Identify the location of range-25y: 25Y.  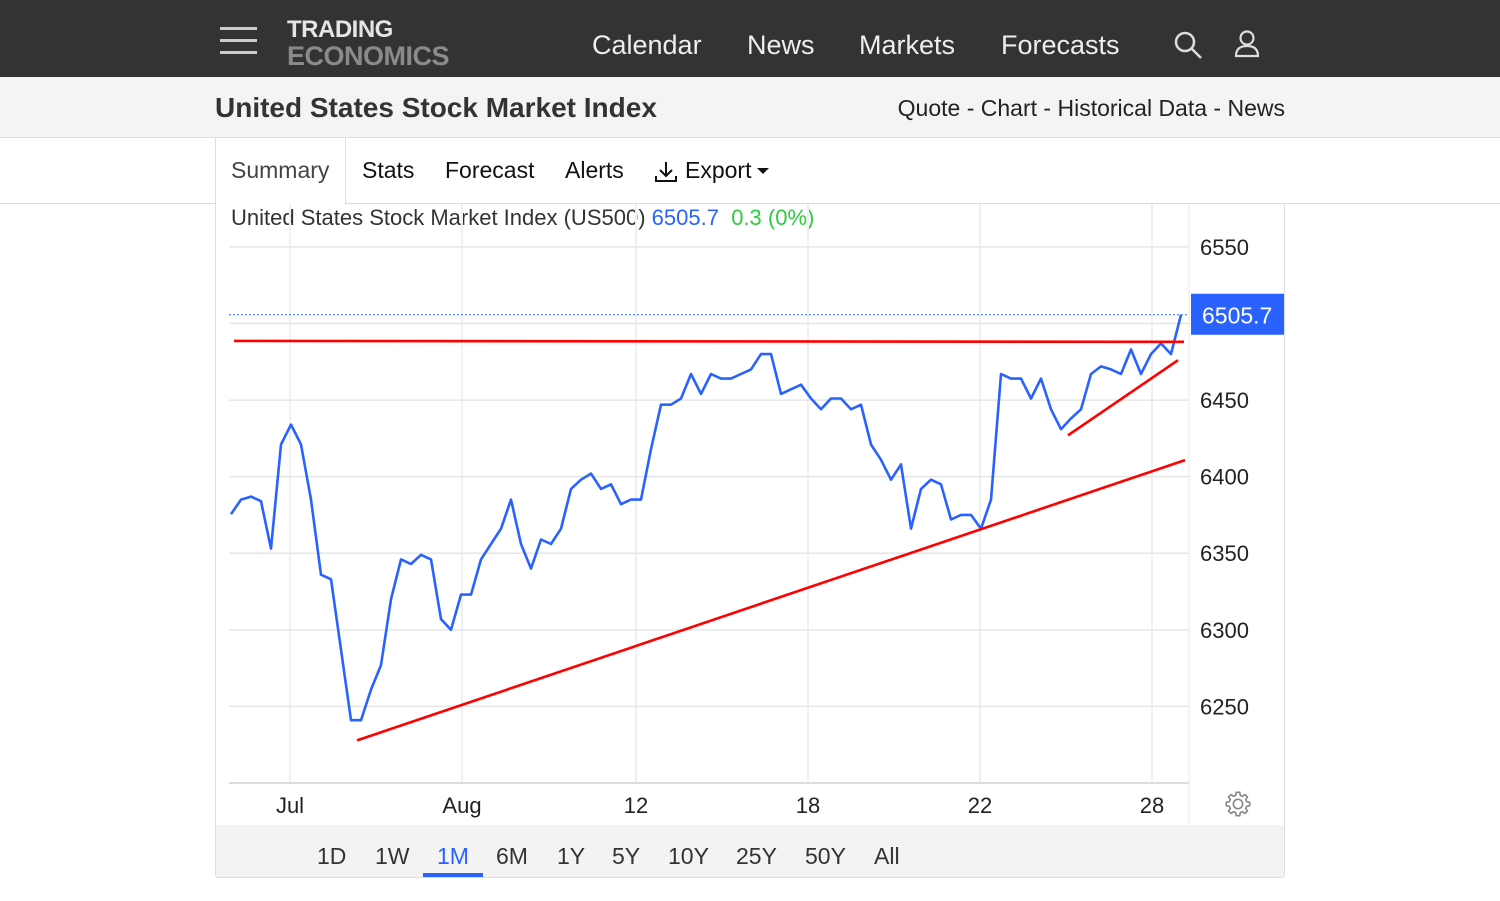
(756, 856).